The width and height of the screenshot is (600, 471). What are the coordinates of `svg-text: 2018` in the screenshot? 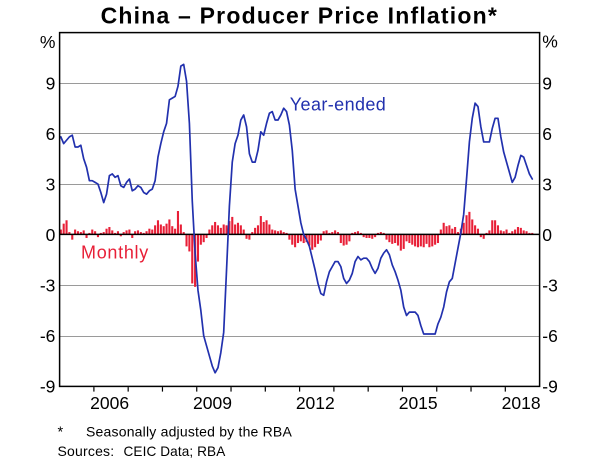 It's located at (521, 403).